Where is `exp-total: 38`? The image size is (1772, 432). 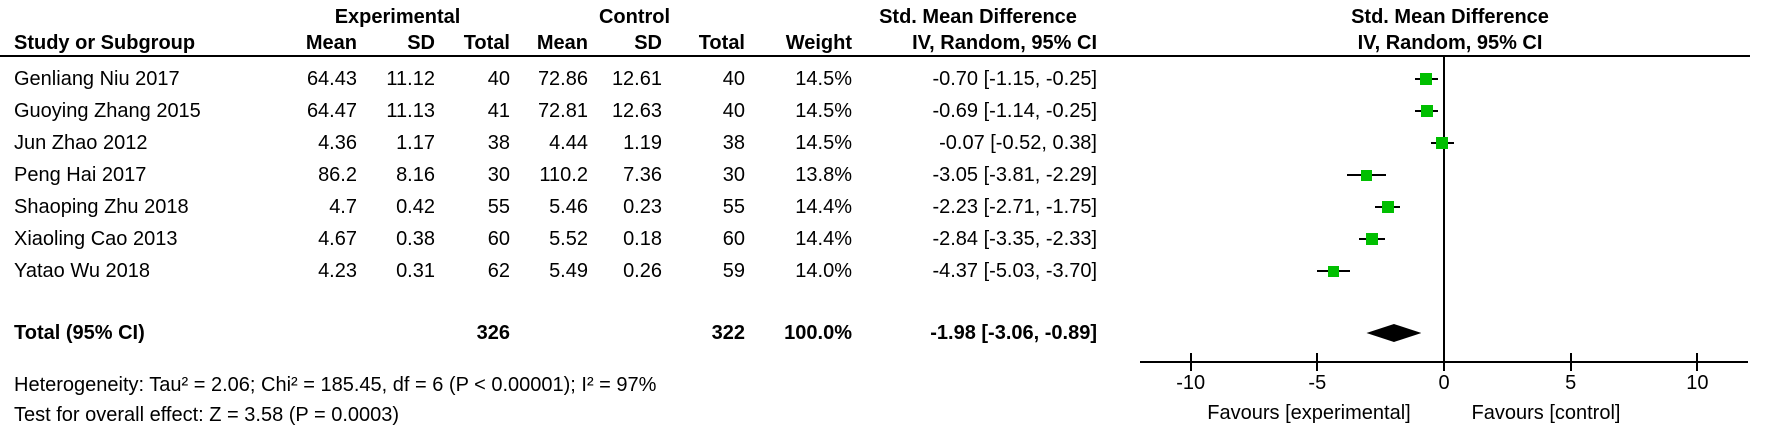 exp-total: 38 is located at coordinates (498, 143).